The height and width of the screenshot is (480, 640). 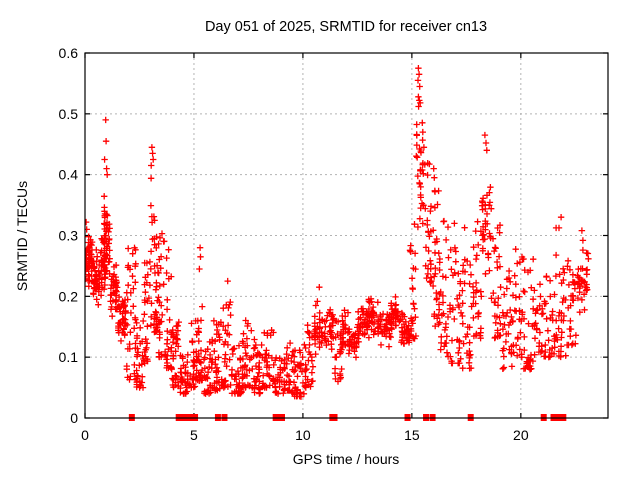 I want to click on x-axis-label: GPS time / hours, so click(x=346, y=459).